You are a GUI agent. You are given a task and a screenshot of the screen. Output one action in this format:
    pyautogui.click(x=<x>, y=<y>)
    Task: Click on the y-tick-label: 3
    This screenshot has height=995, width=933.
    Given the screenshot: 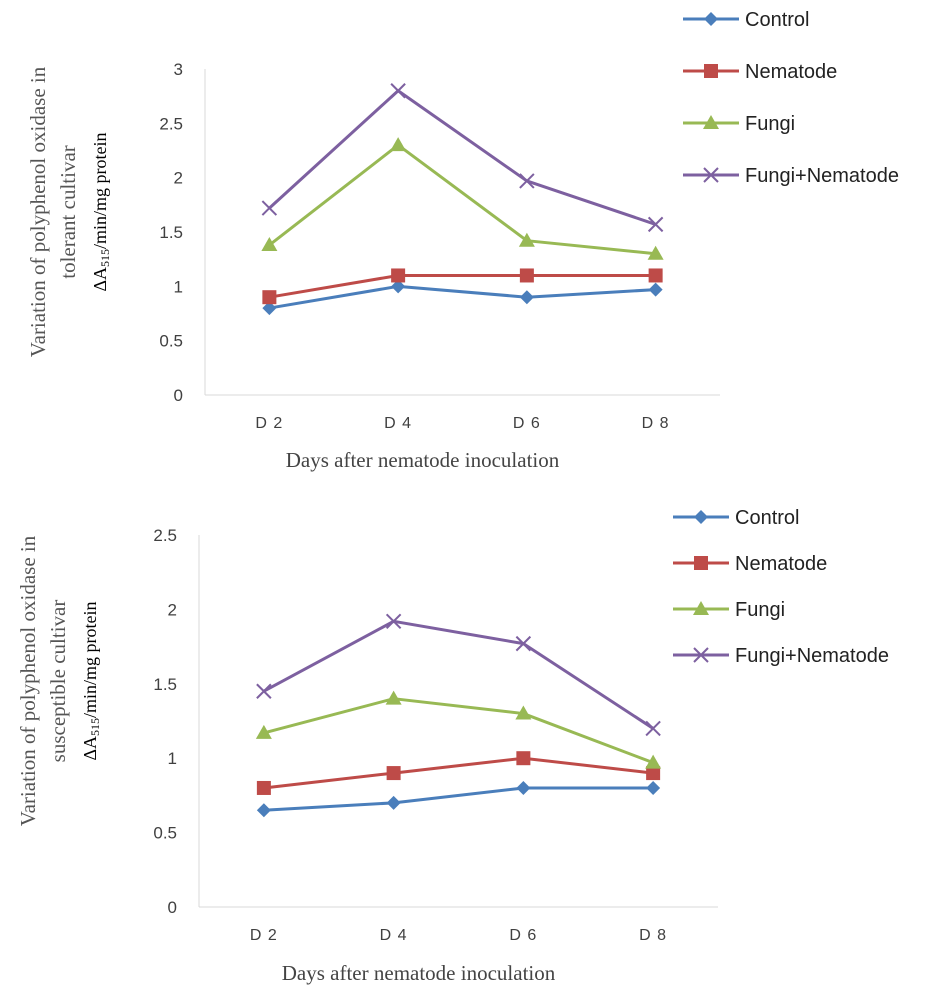 What is the action you would take?
    pyautogui.click(x=178, y=69)
    